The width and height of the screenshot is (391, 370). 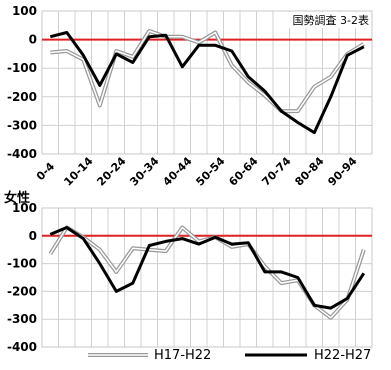 I want to click on panel-label: 女性, so click(x=17, y=198).